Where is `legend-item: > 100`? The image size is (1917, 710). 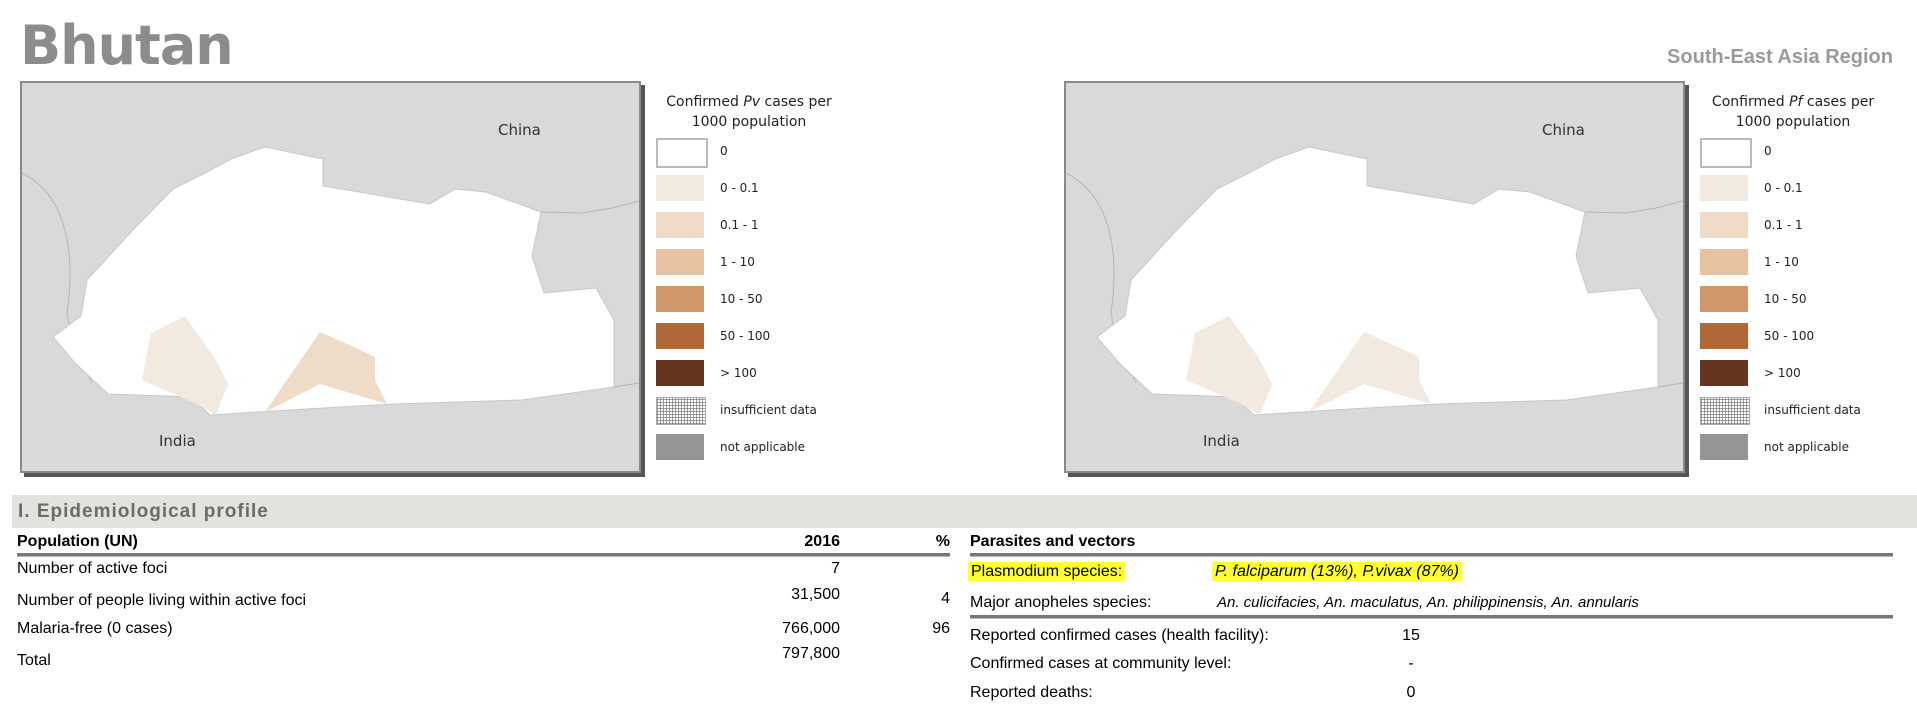 legend-item: > 100 is located at coordinates (749, 378).